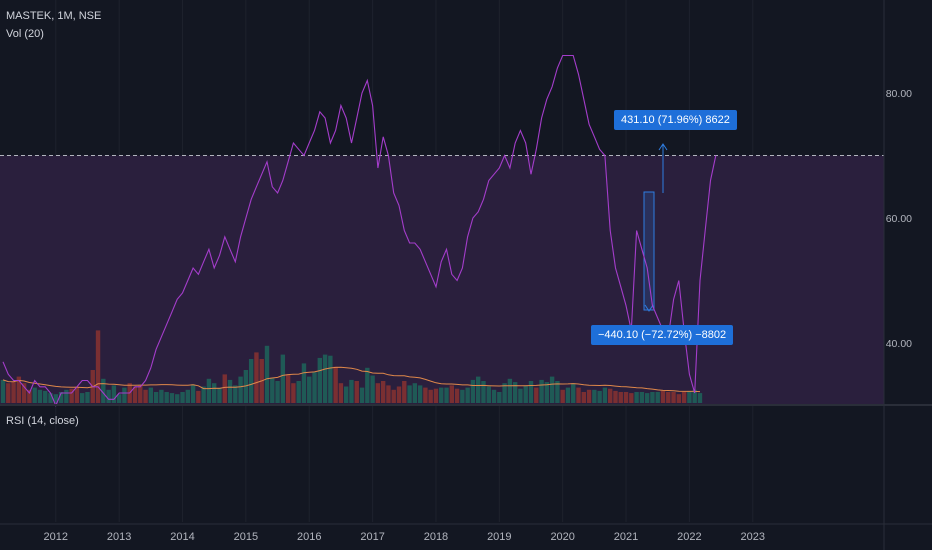  I want to click on down-measure-label: −440.10 (−72.72%) −8802, so click(662, 335).